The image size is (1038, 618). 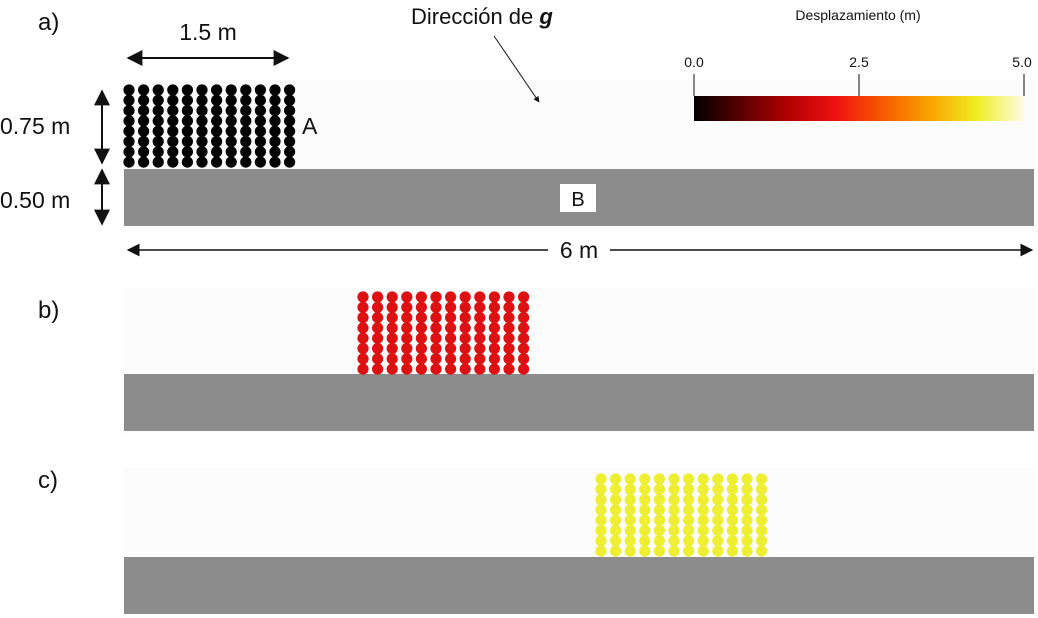 What do you see at coordinates (859, 108) in the screenshot?
I see `colorbar` at bounding box center [859, 108].